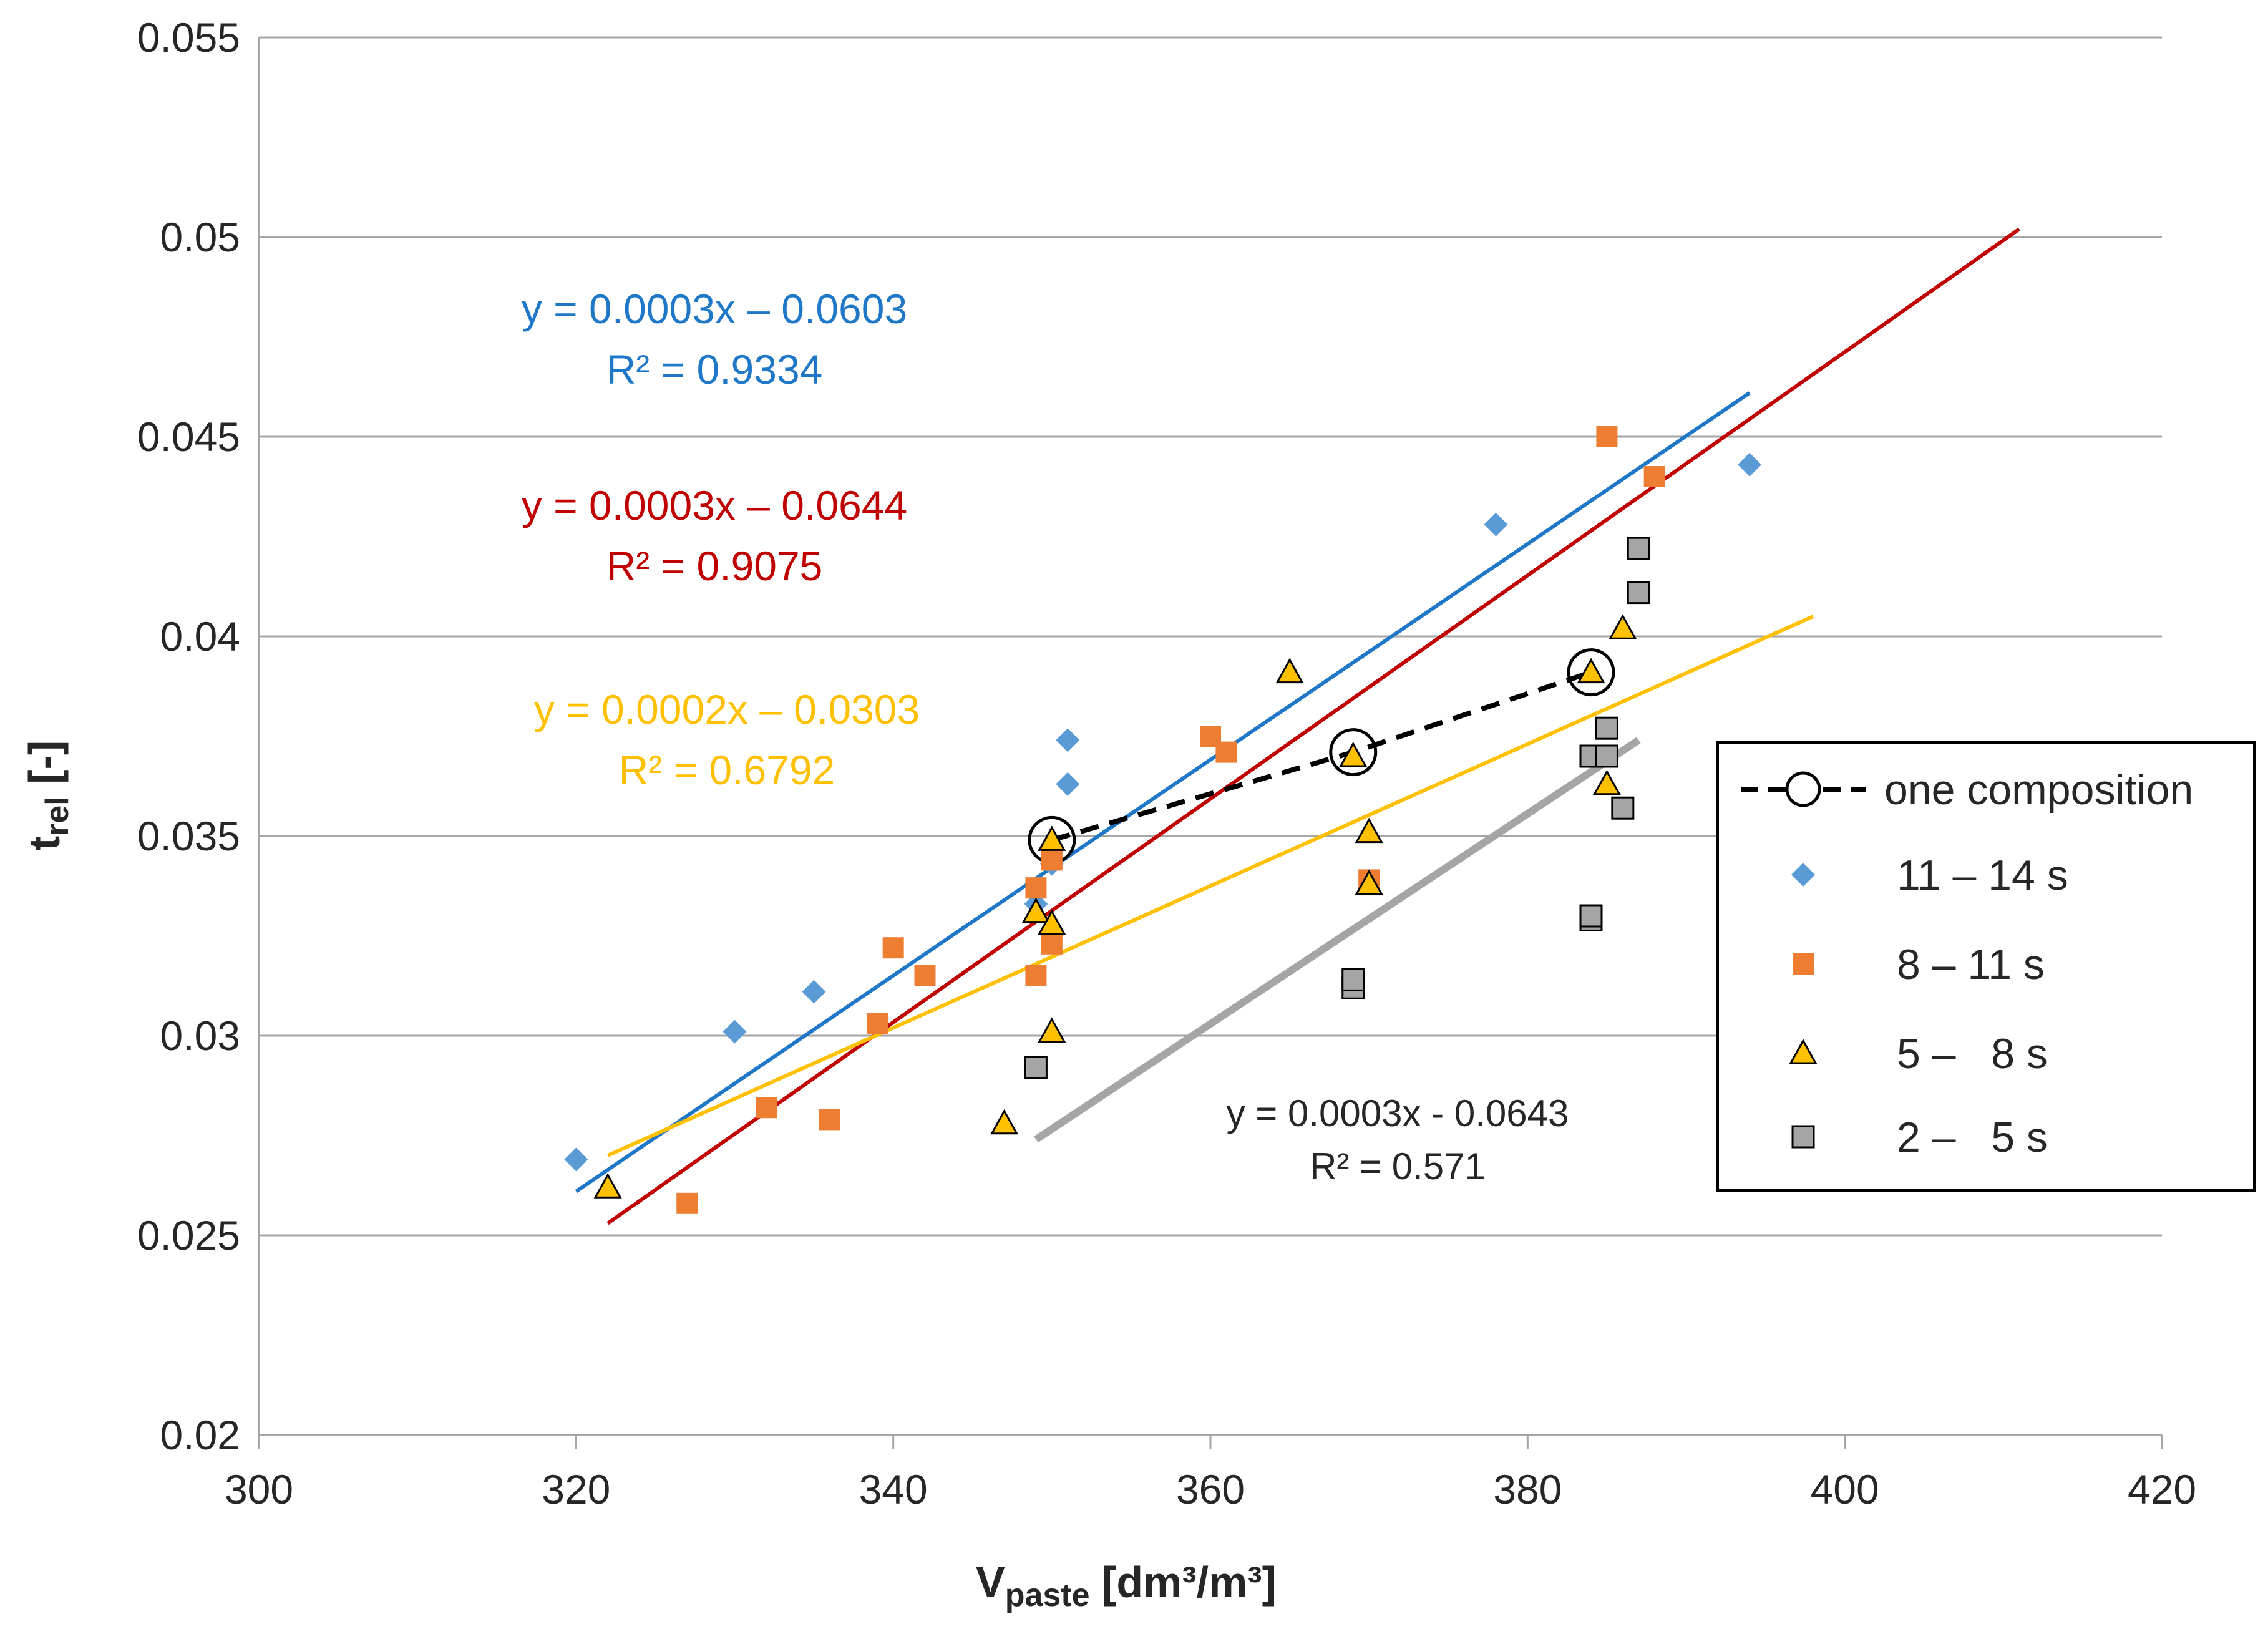 The width and height of the screenshot is (2268, 1634). I want to click on trendline-r2: R² = 0.571, so click(1398, 1166).